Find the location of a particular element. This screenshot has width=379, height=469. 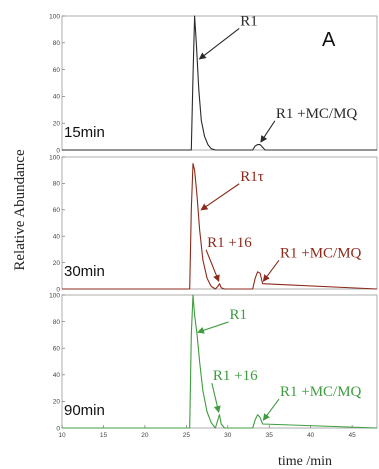

x-axis: 10 15 20 25 30 35 40 45 is located at coordinates (207, 432).